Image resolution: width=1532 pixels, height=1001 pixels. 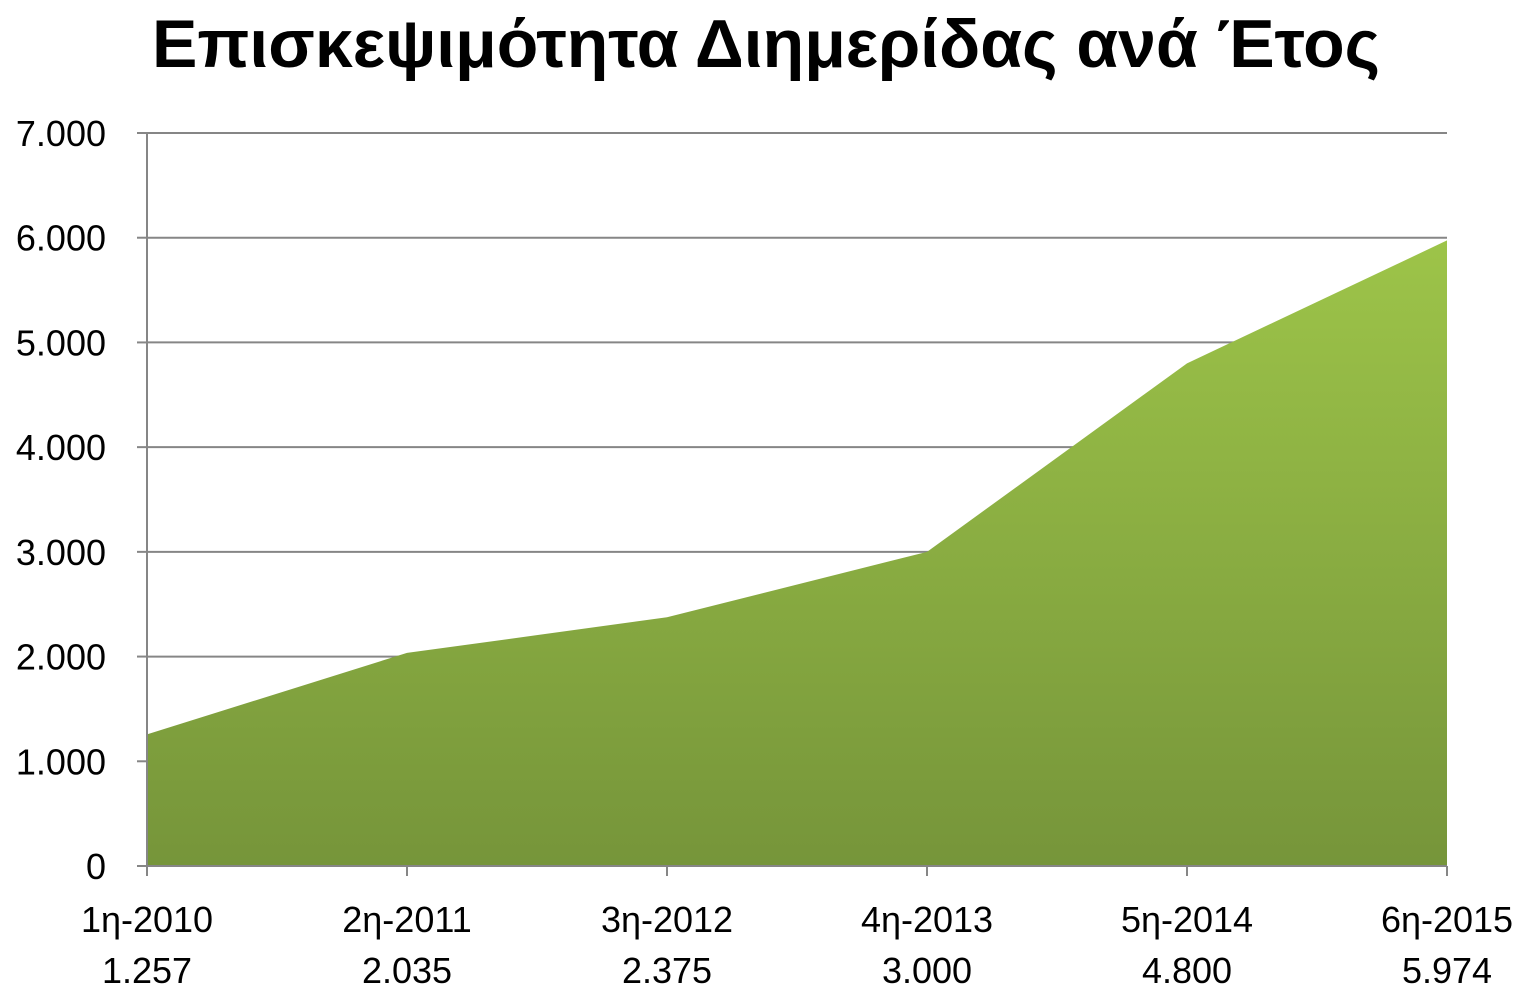 What do you see at coordinates (1187, 919) in the screenshot?
I see `x-tick-label: 5η-2014` at bounding box center [1187, 919].